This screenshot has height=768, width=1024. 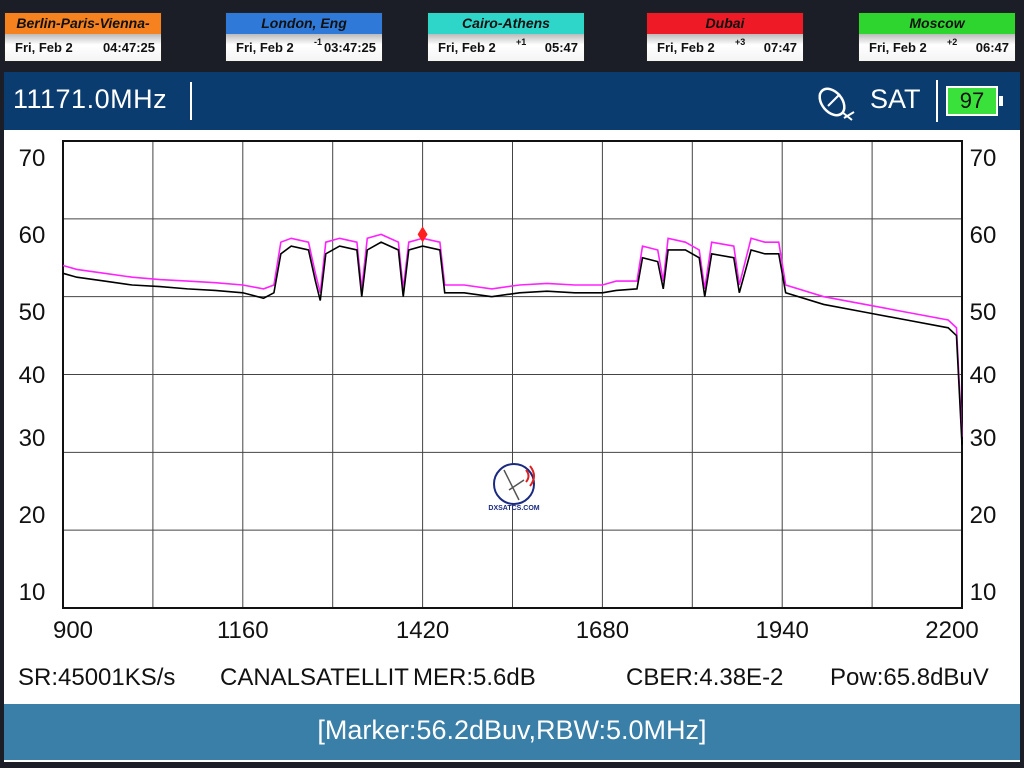 What do you see at coordinates (983, 158) in the screenshot?
I see `y-tick-right: 70` at bounding box center [983, 158].